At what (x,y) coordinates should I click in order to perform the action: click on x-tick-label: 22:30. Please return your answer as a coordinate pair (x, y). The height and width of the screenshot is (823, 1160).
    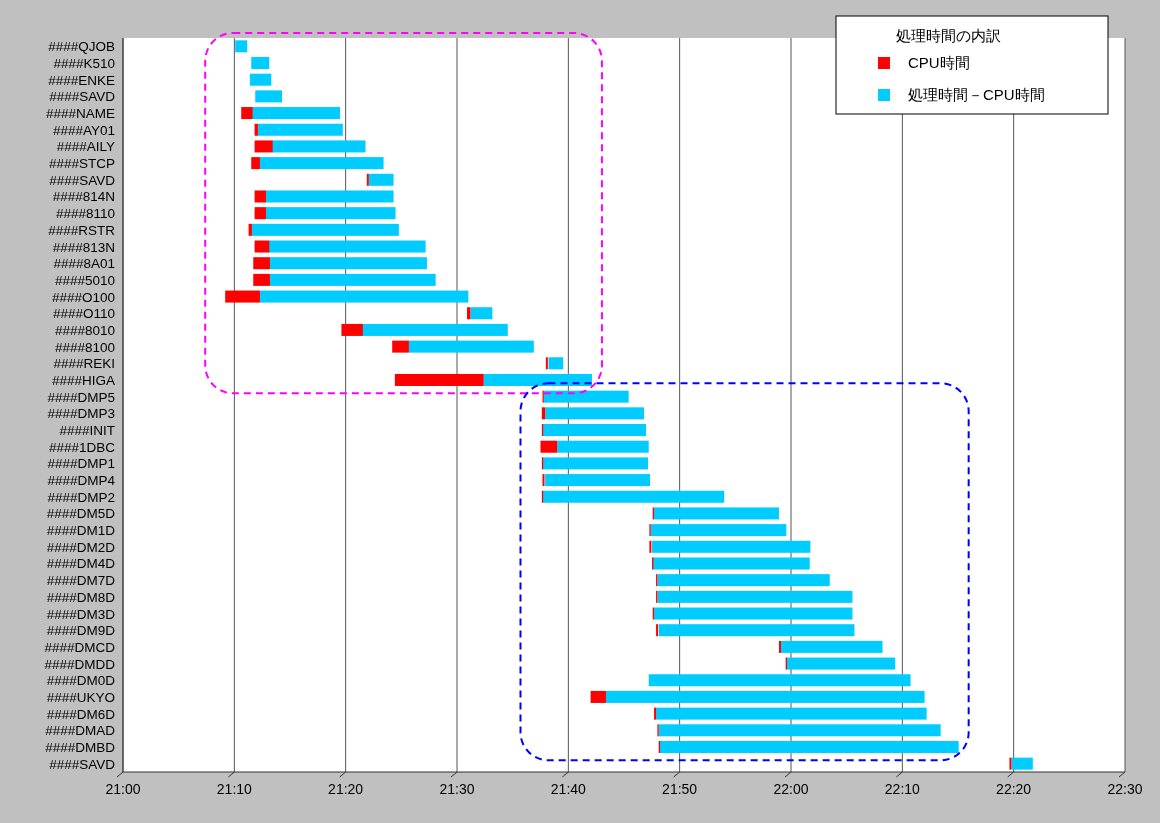
    Looking at the image, I should click on (1125, 789).